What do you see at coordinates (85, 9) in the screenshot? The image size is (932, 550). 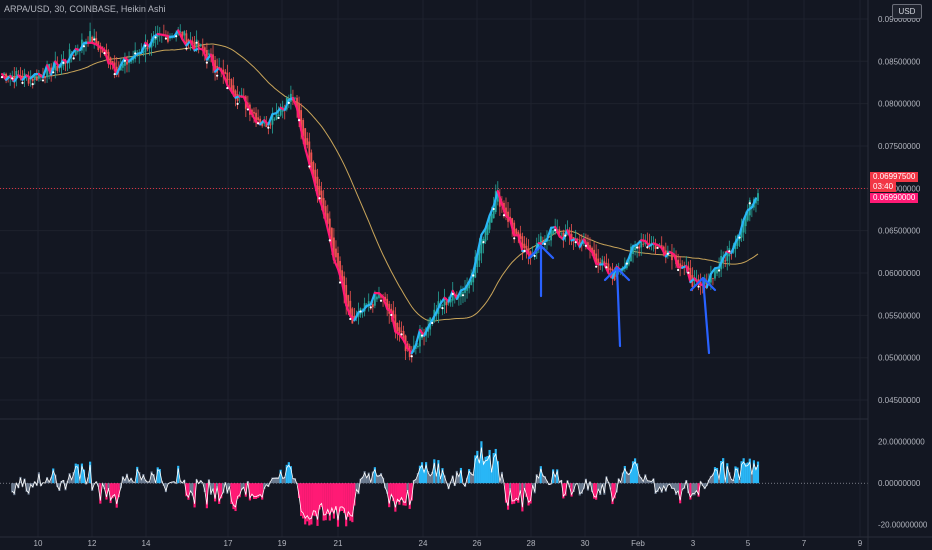 I see `symbol-legend: ARPA/USD, 30, COINBASE, Heikin Ashi` at bounding box center [85, 9].